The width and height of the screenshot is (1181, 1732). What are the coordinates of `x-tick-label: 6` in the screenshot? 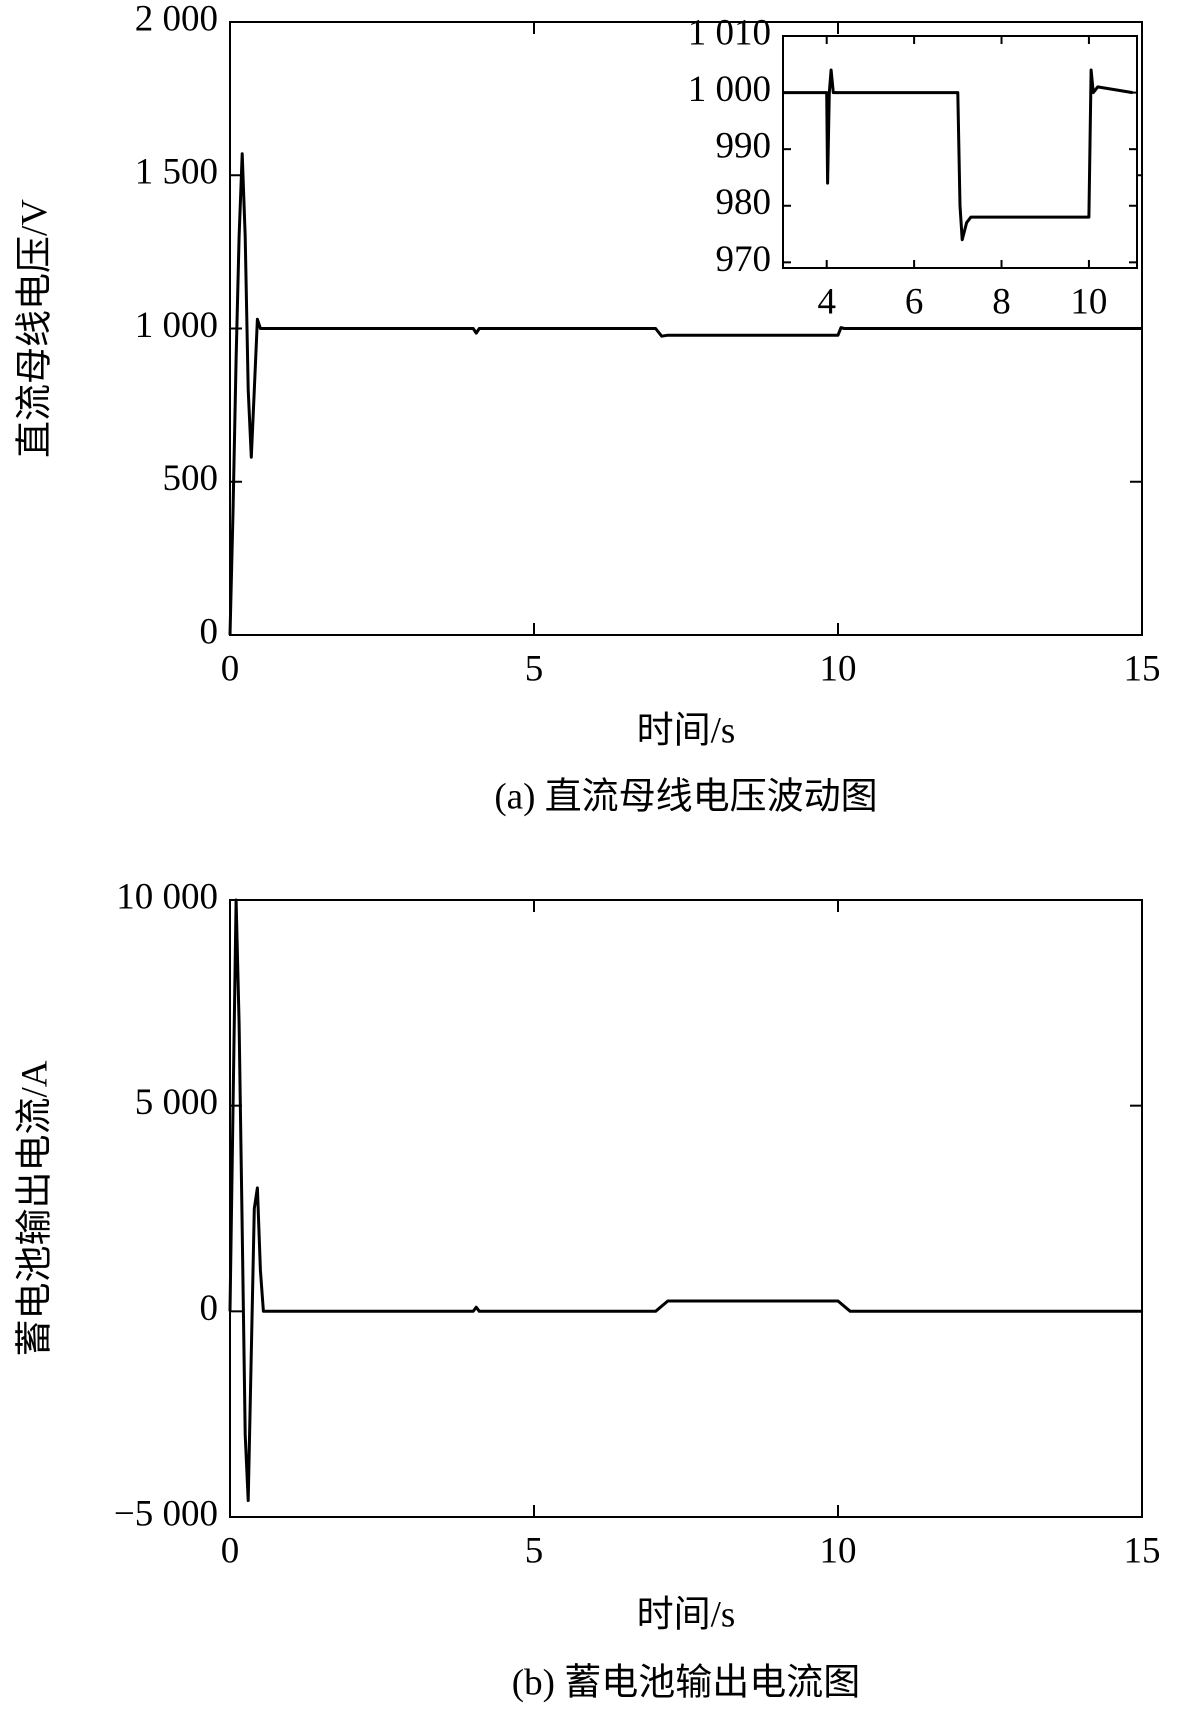 It's located at (914, 301).